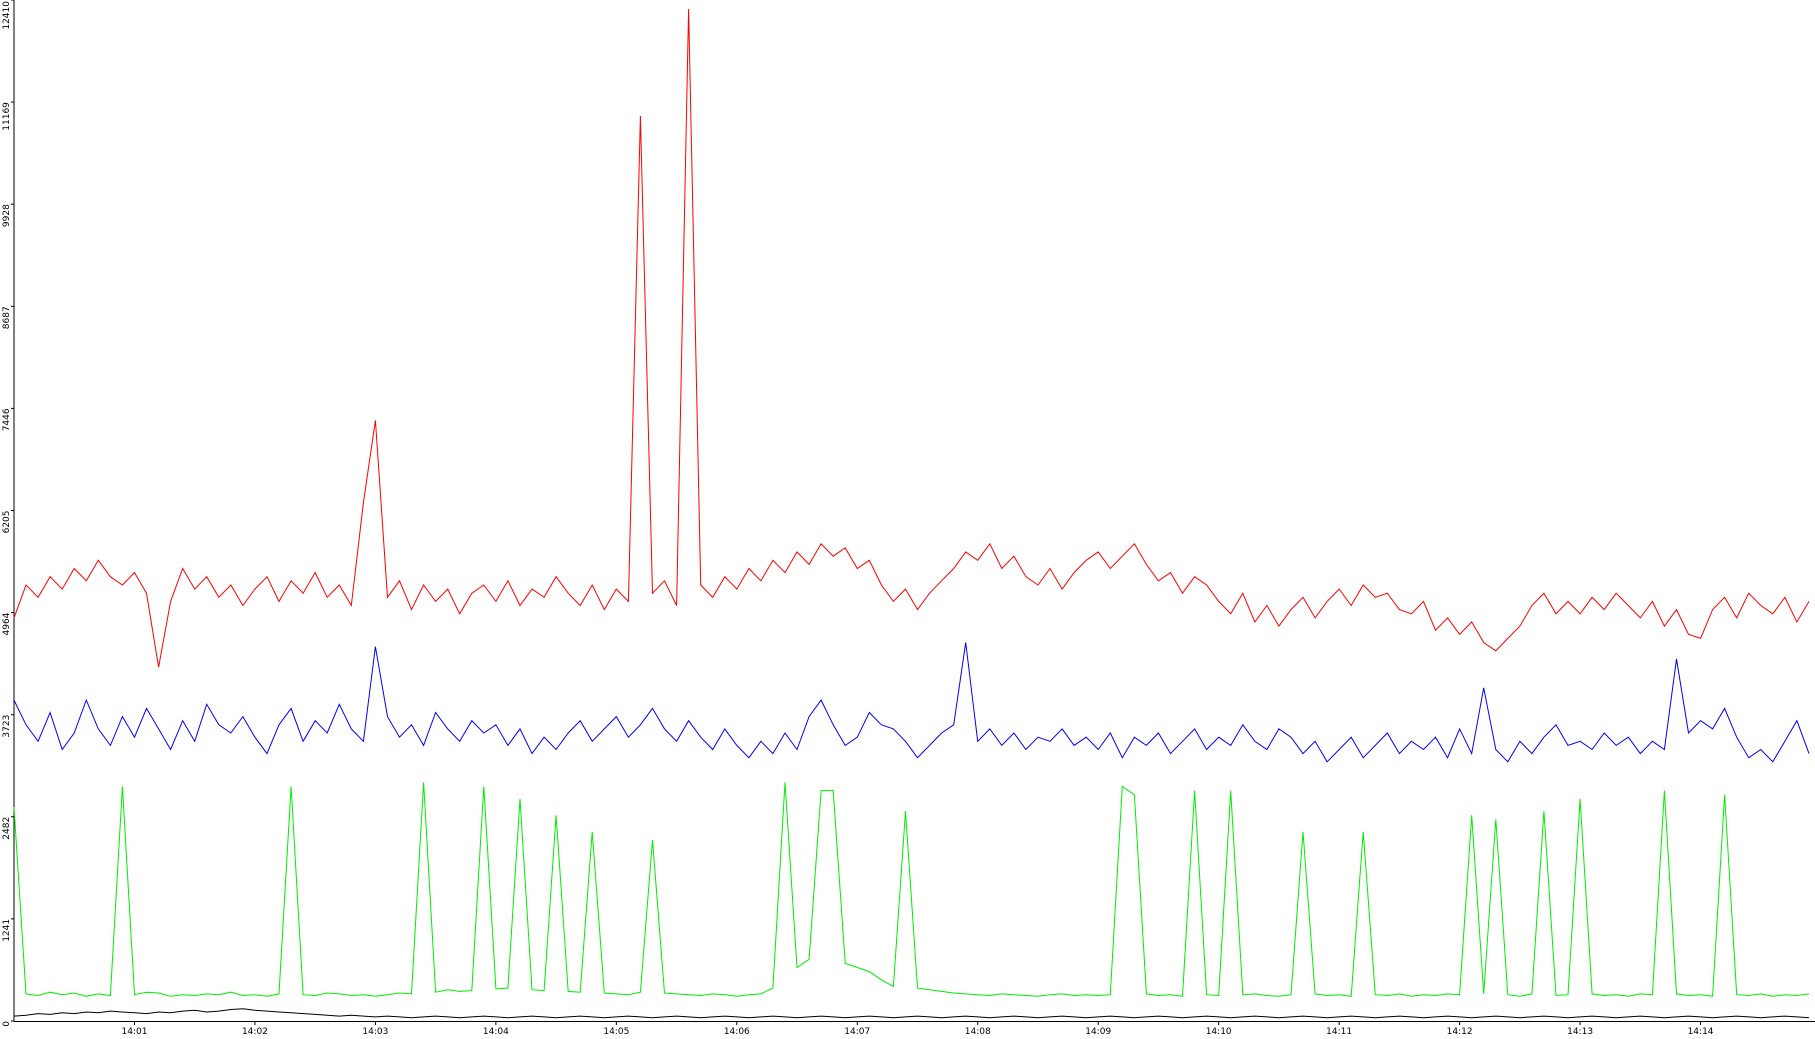 The width and height of the screenshot is (1815, 1039). What do you see at coordinates (7, 215) in the screenshot?
I see `y-tick-label: 9928` at bounding box center [7, 215].